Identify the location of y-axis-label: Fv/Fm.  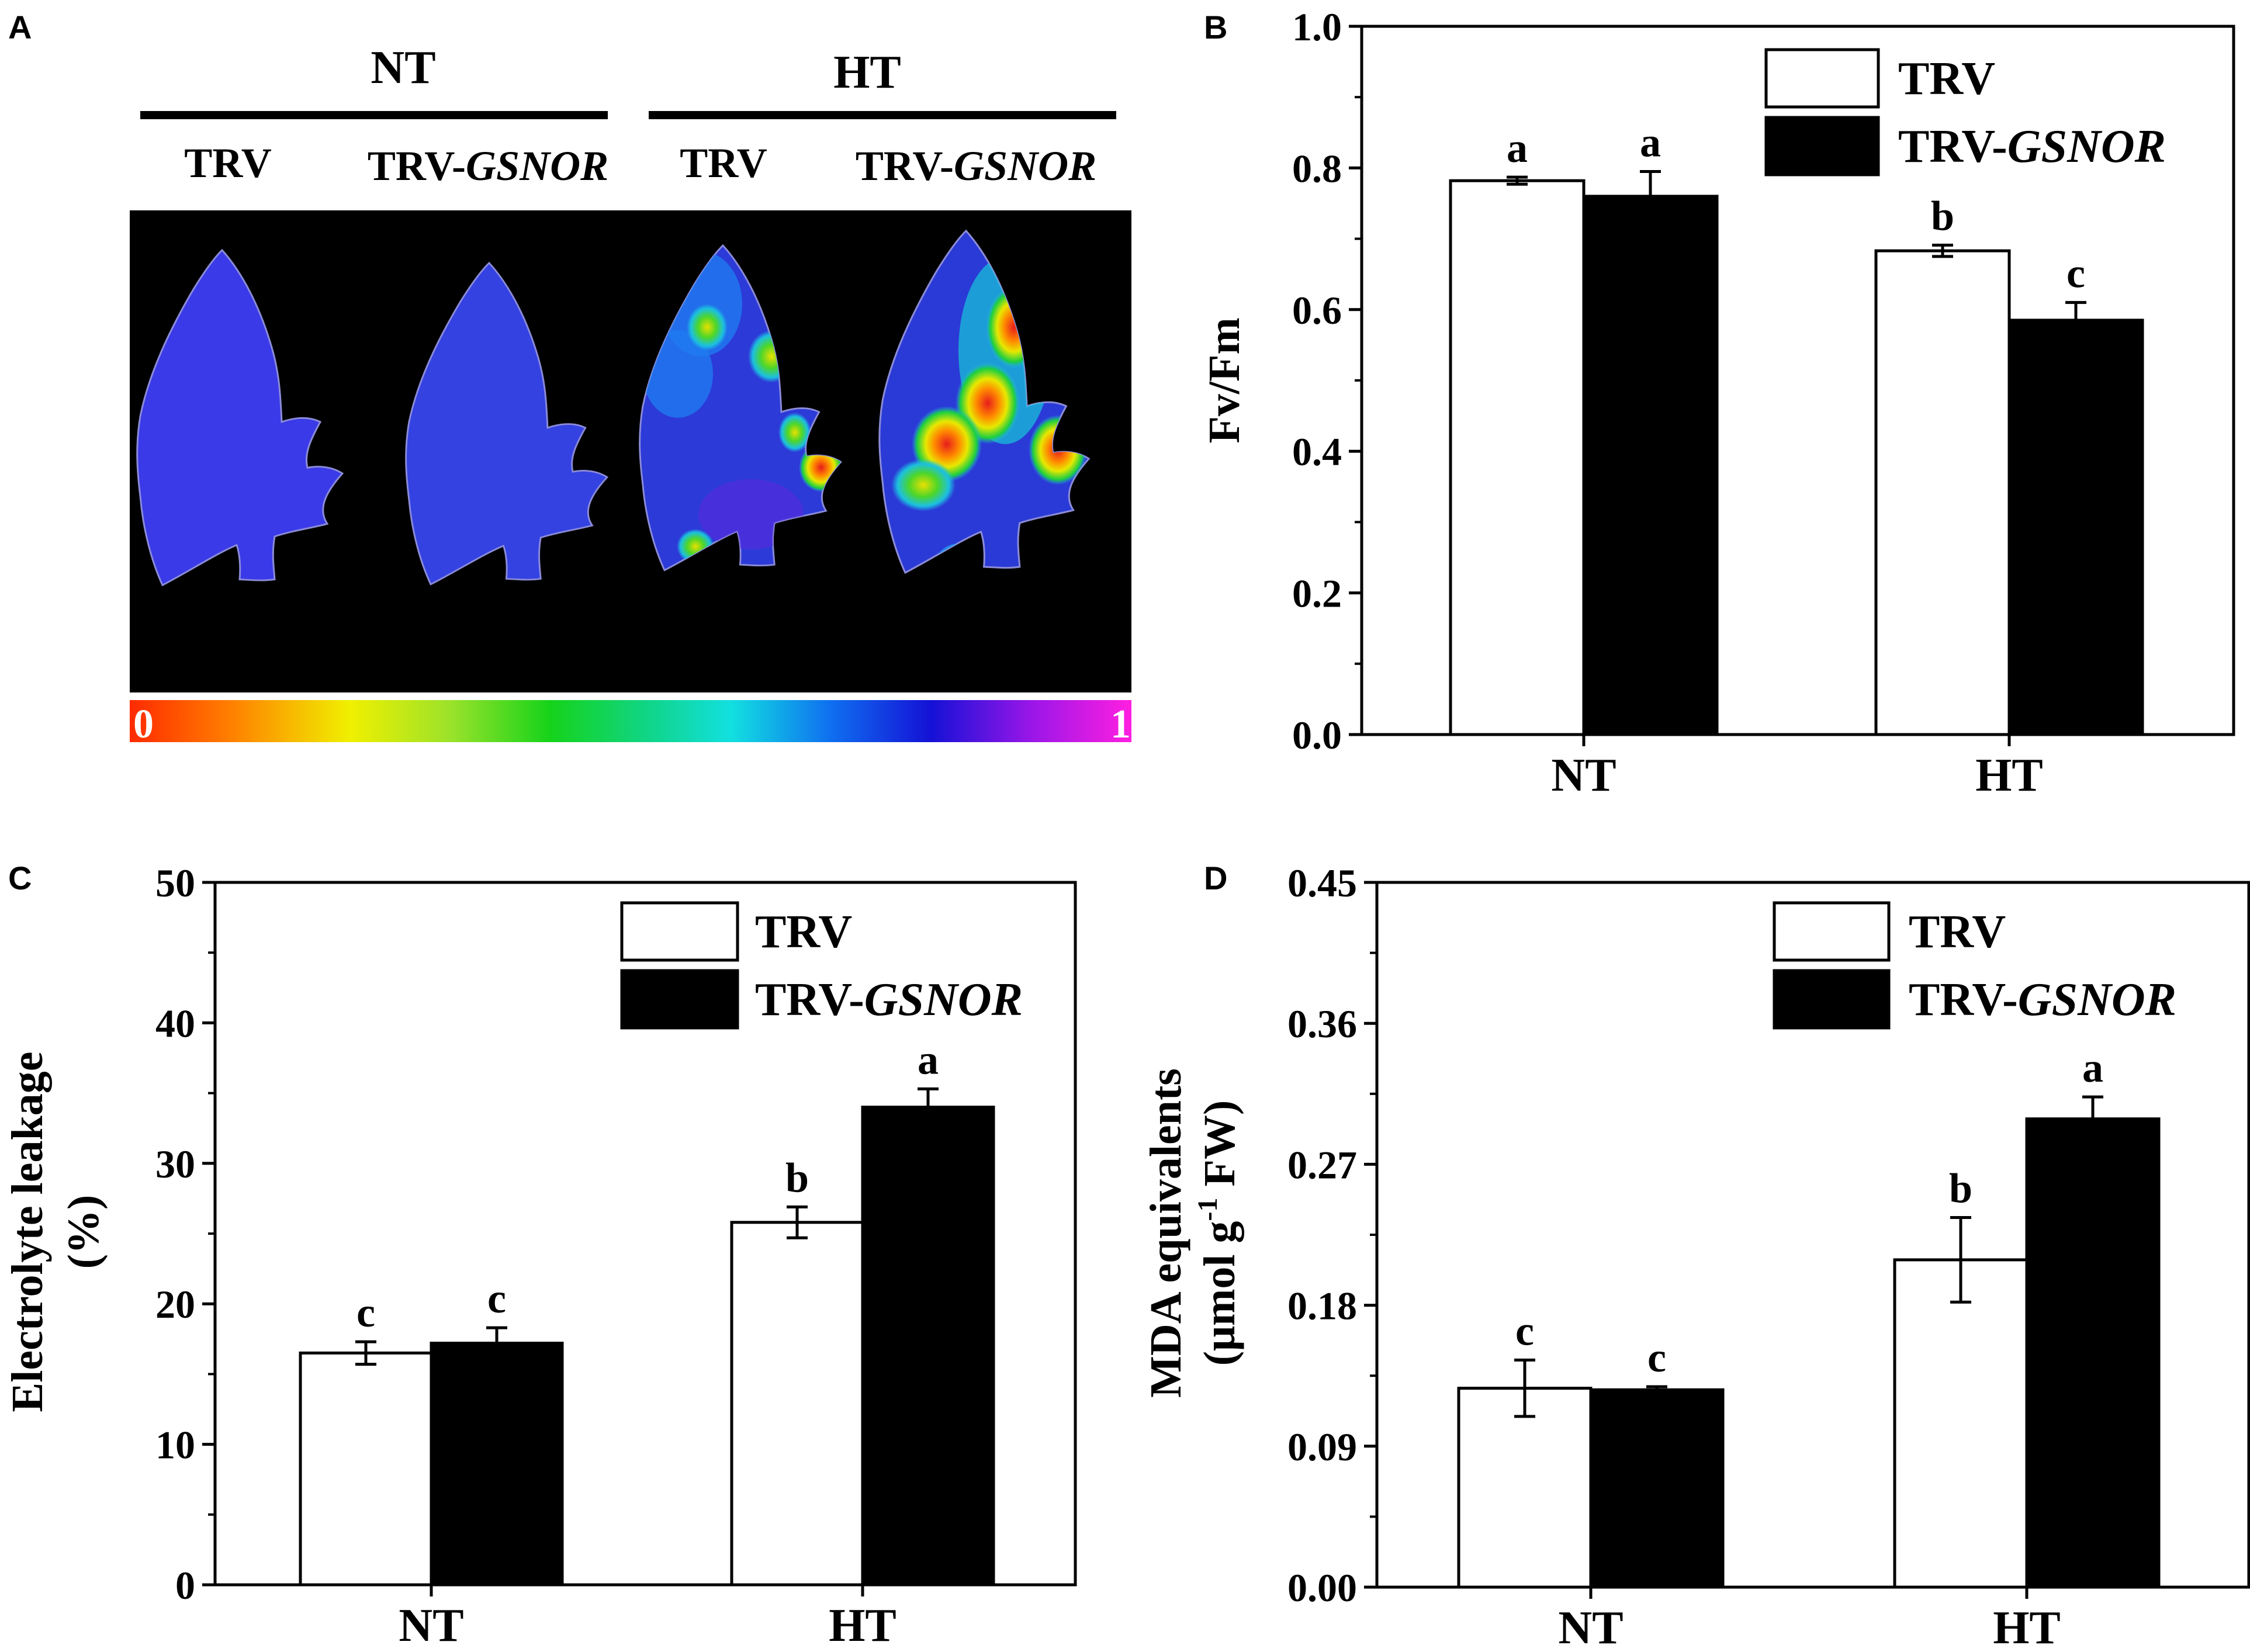
(1224, 380).